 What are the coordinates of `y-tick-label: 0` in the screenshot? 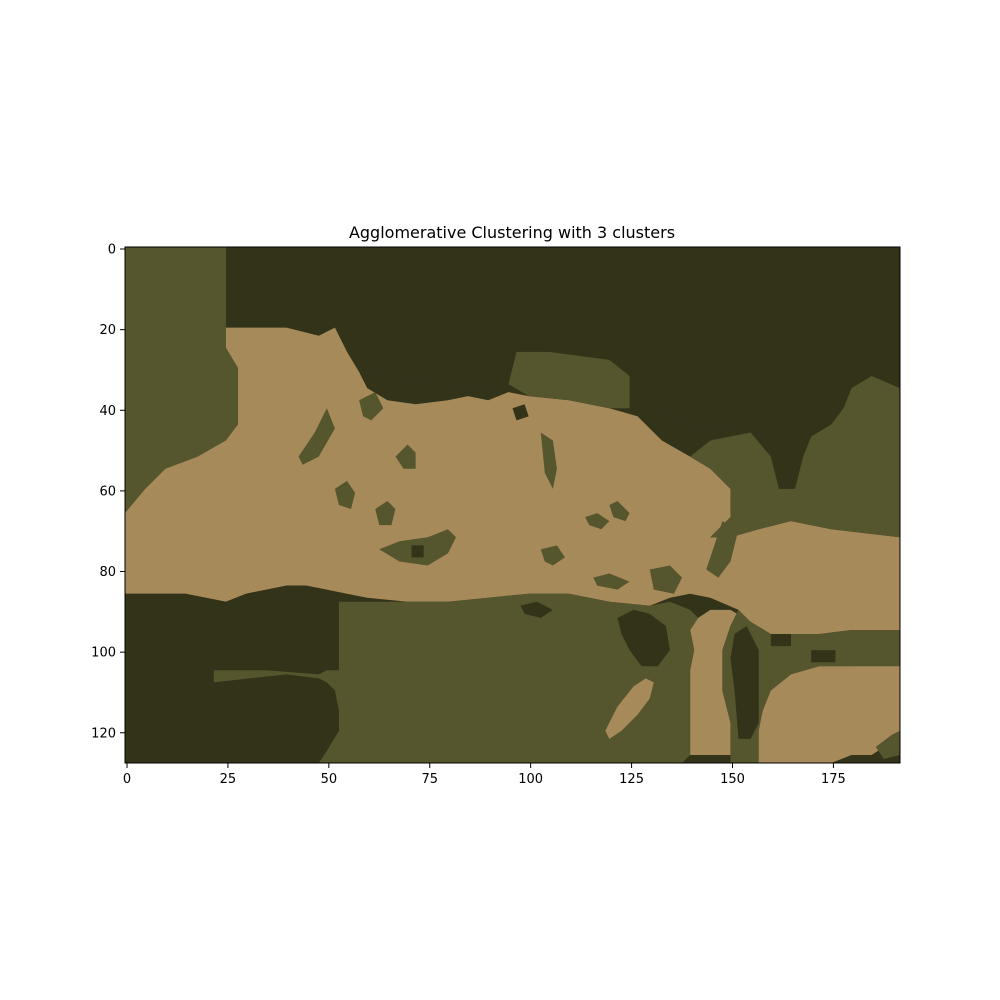 It's located at (112, 250).